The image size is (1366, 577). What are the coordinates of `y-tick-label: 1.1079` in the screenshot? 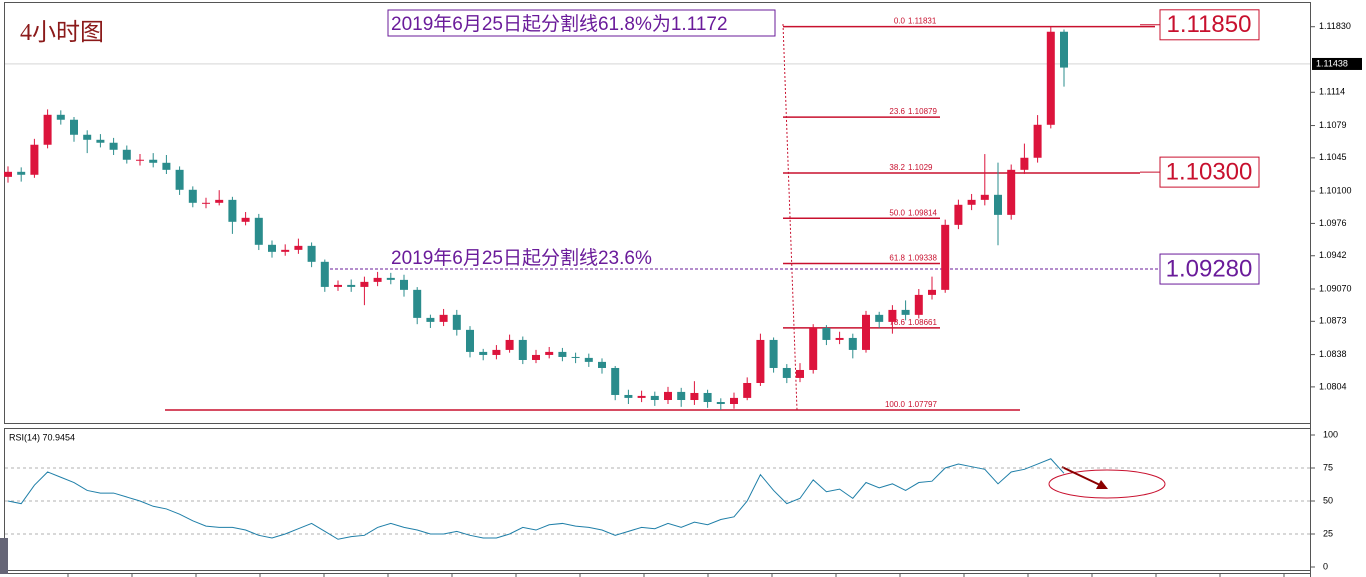 It's located at (1333, 125).